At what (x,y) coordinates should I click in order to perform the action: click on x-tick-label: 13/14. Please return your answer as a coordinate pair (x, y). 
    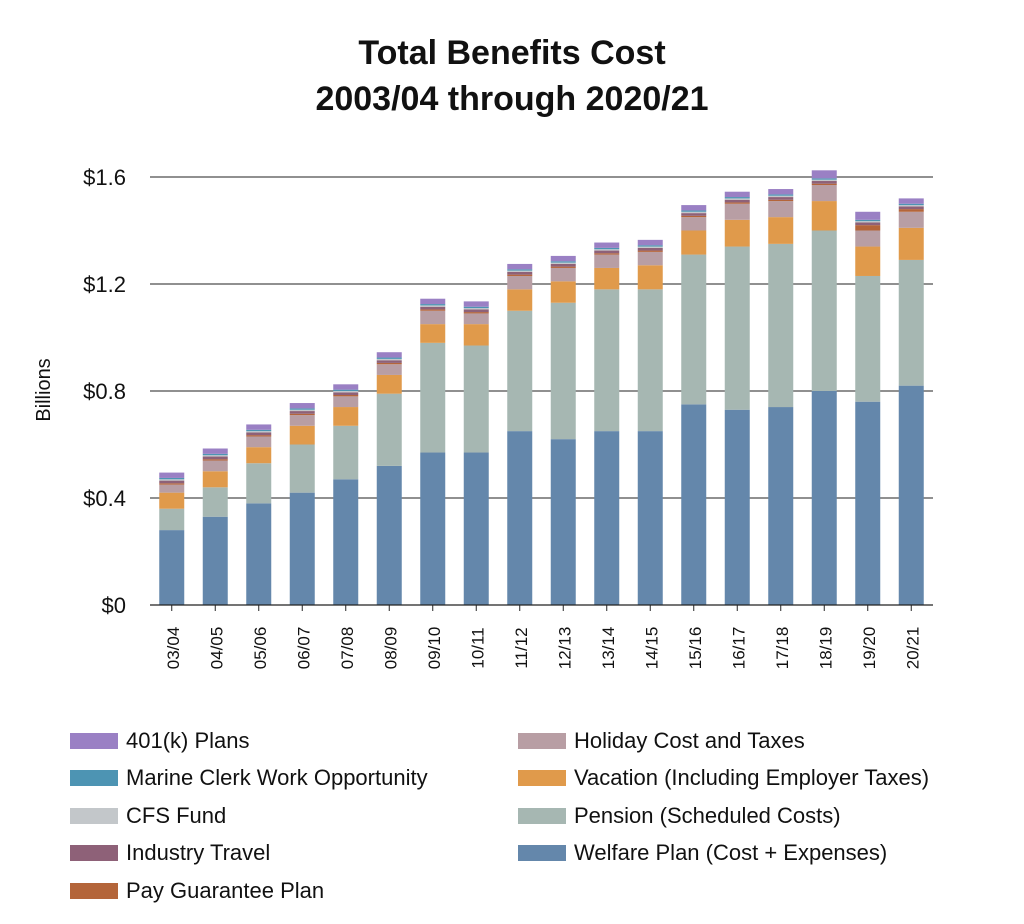
    Looking at the image, I should click on (608, 648).